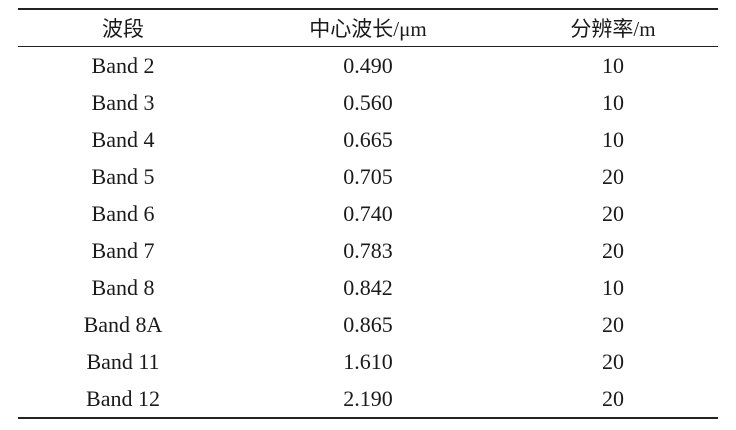 The image size is (736, 430). I want to click on table-row: Band 6 0.740 20, so click(368, 213).